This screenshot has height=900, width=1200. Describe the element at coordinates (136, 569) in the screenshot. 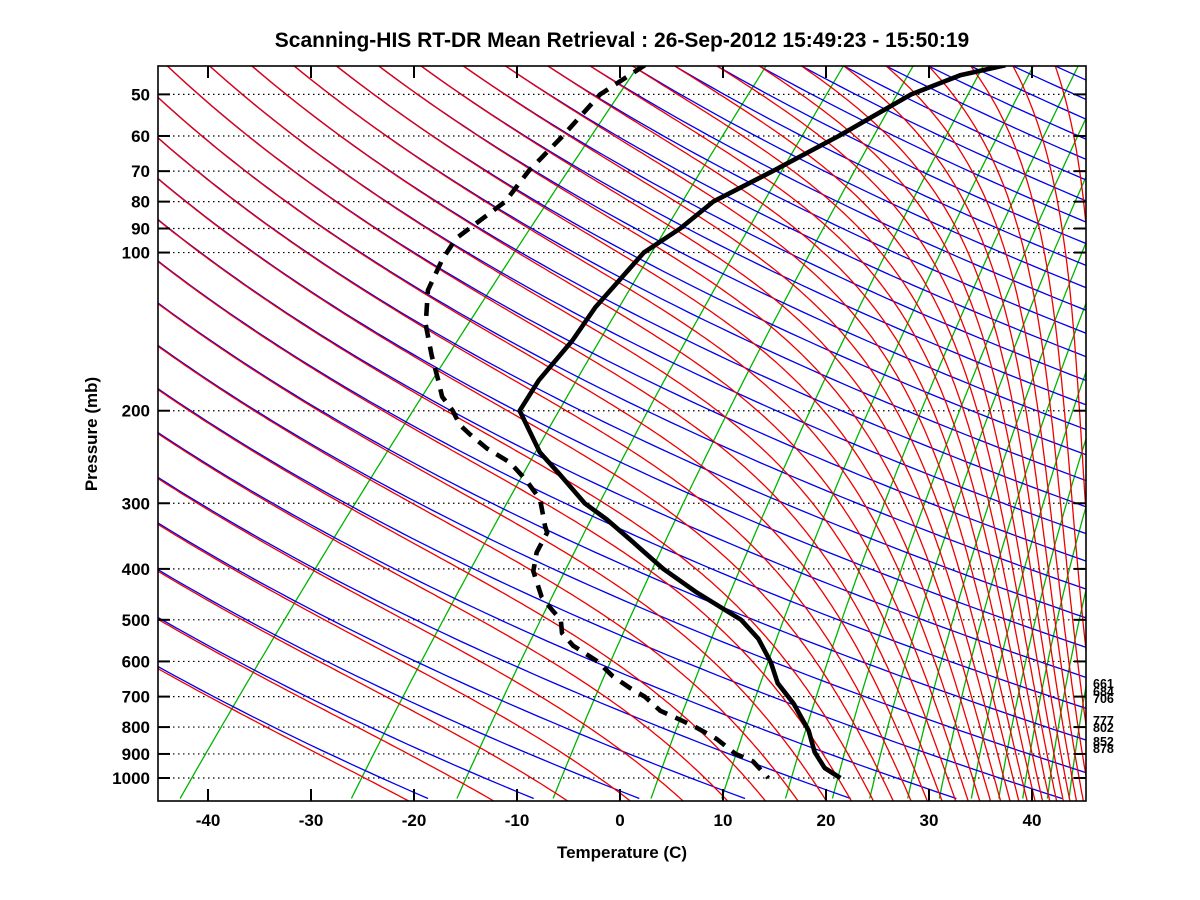

I see `y-tick-label: 400` at that location.